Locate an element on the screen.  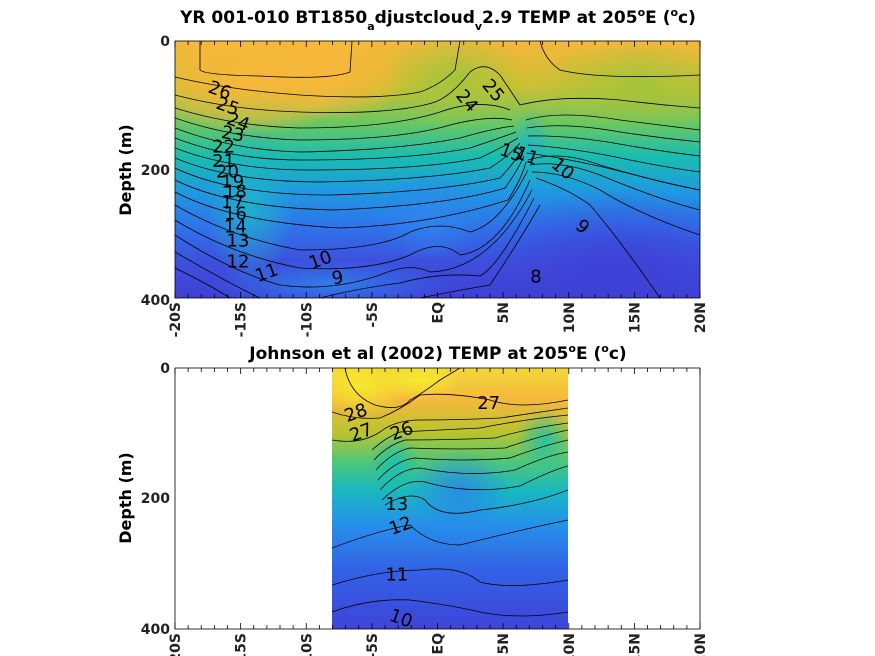
panel1-xtick-5: 5N is located at coordinates (504, 312).